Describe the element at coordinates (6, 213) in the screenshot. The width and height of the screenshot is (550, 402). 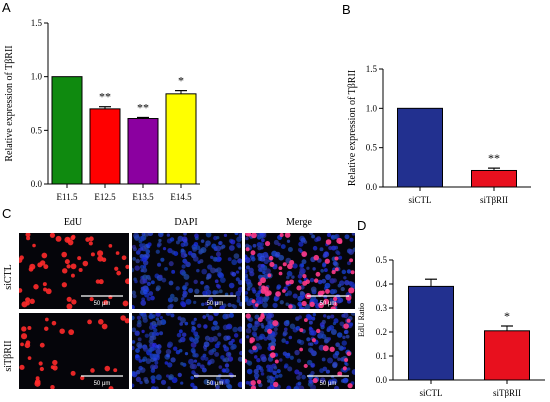
I see `panel-c-label-wrap: C` at that location.